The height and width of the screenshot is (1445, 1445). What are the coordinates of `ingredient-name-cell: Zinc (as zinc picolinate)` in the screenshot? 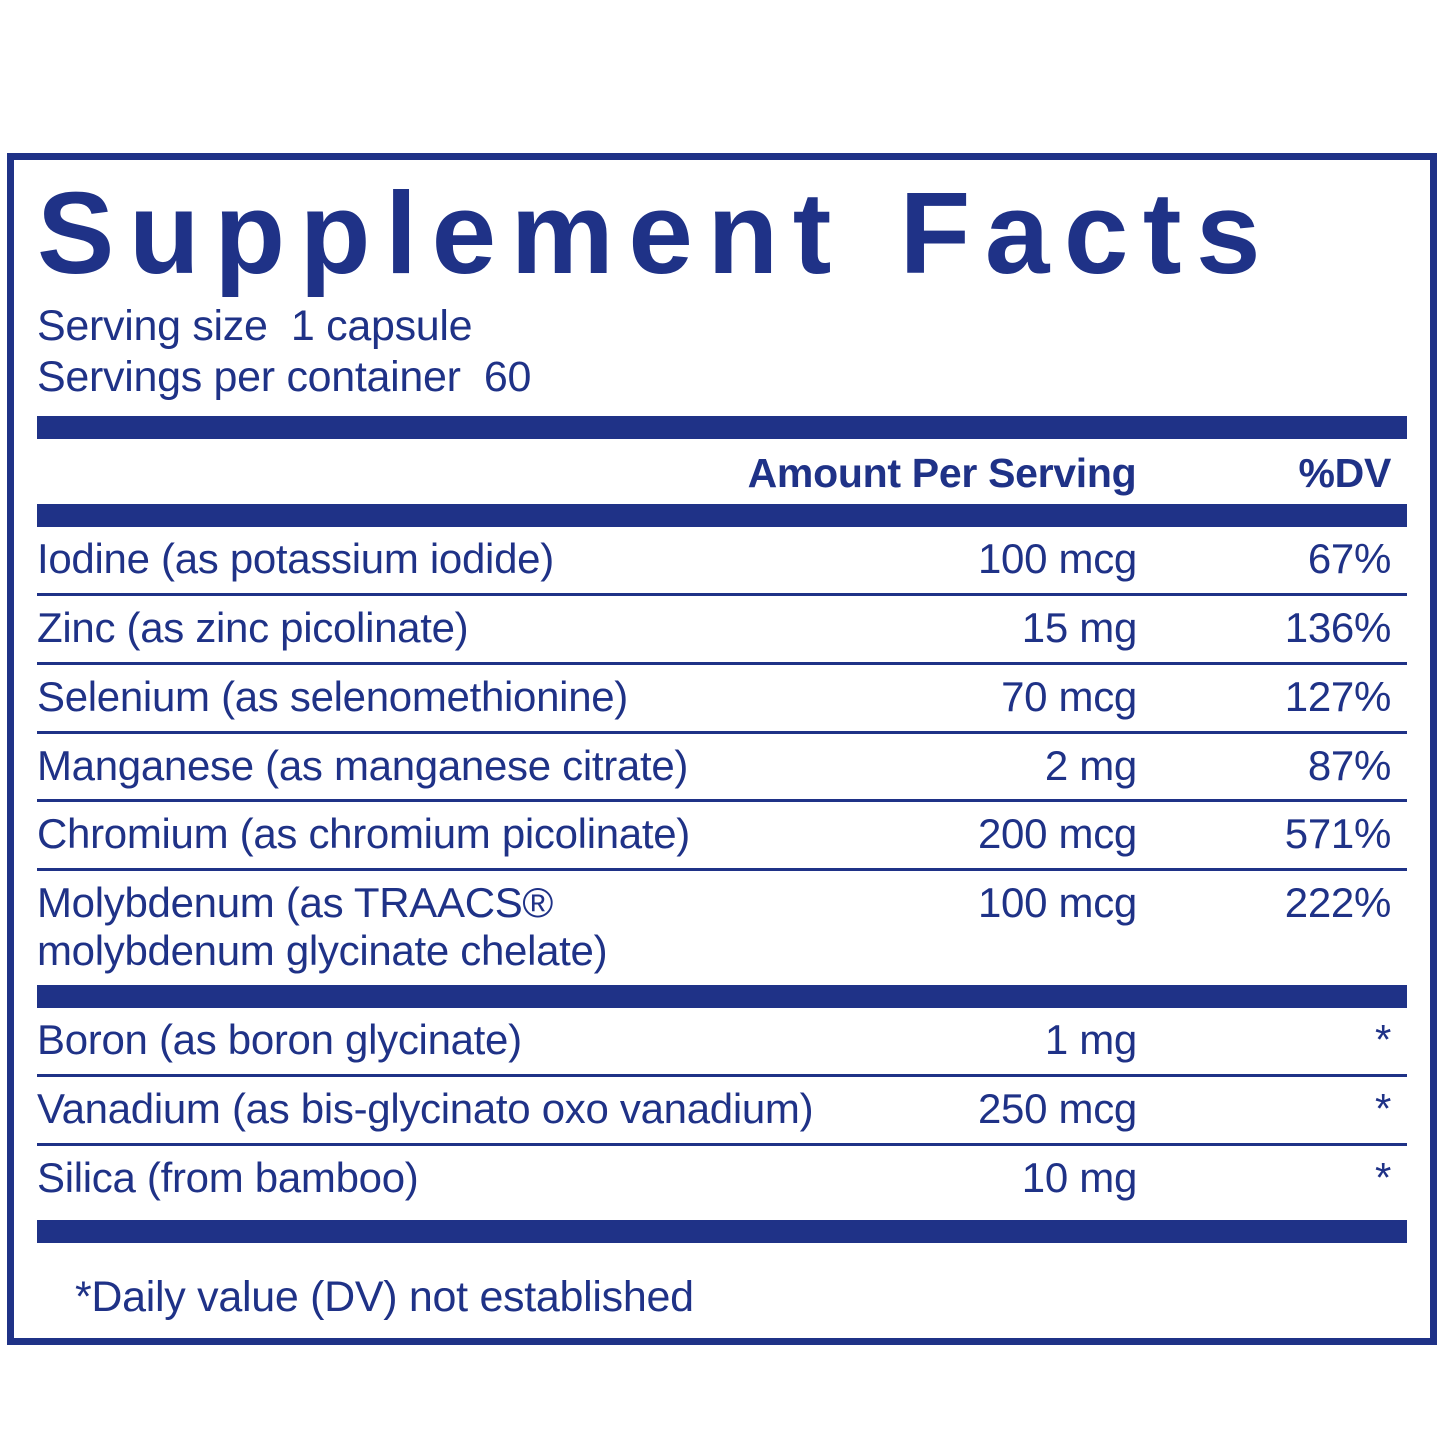 It's located at (382, 628).